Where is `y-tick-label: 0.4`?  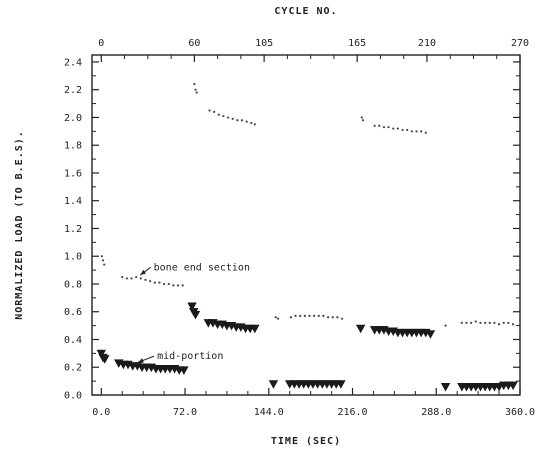
y-tick-label: 0.4 is located at coordinates (73, 340).